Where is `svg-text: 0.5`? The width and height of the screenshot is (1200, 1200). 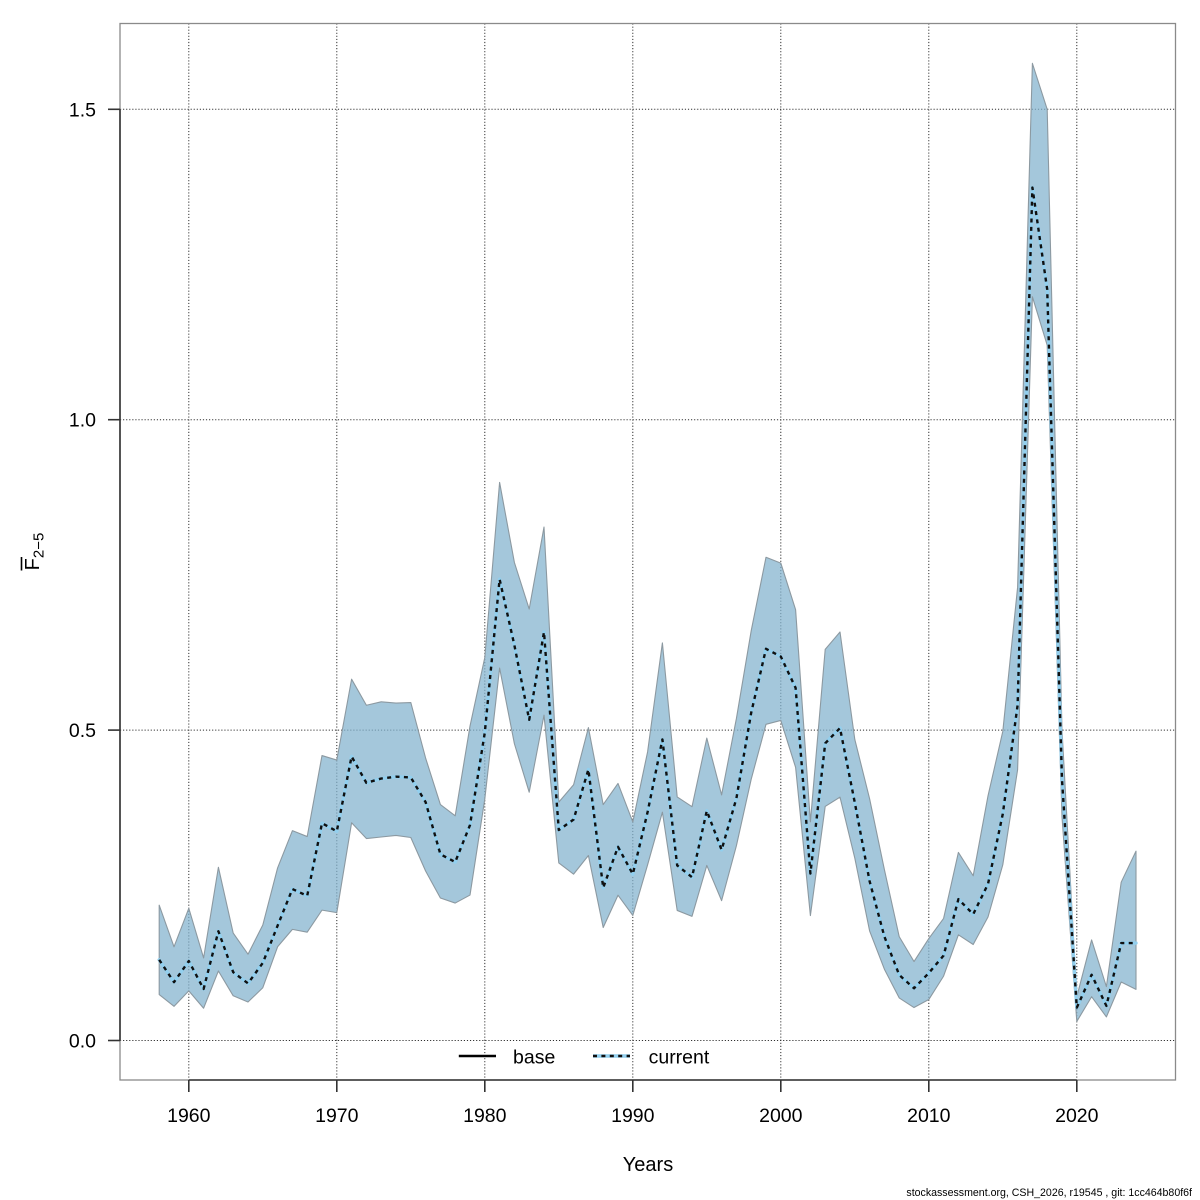 svg-text: 0.5 is located at coordinates (82, 731).